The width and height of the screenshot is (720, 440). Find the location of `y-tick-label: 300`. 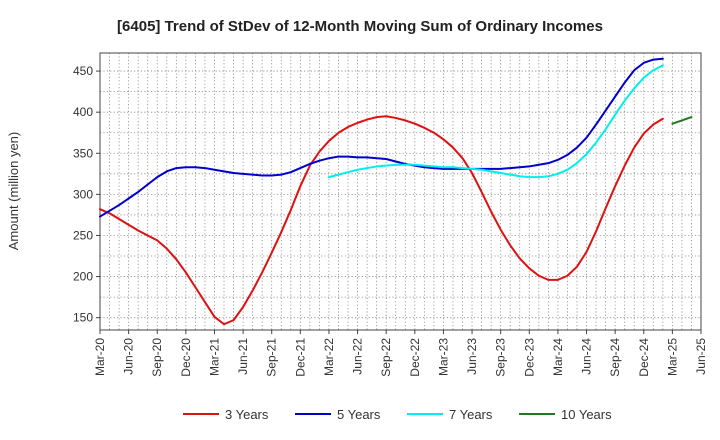

y-tick-label: 300 is located at coordinates (83, 194).